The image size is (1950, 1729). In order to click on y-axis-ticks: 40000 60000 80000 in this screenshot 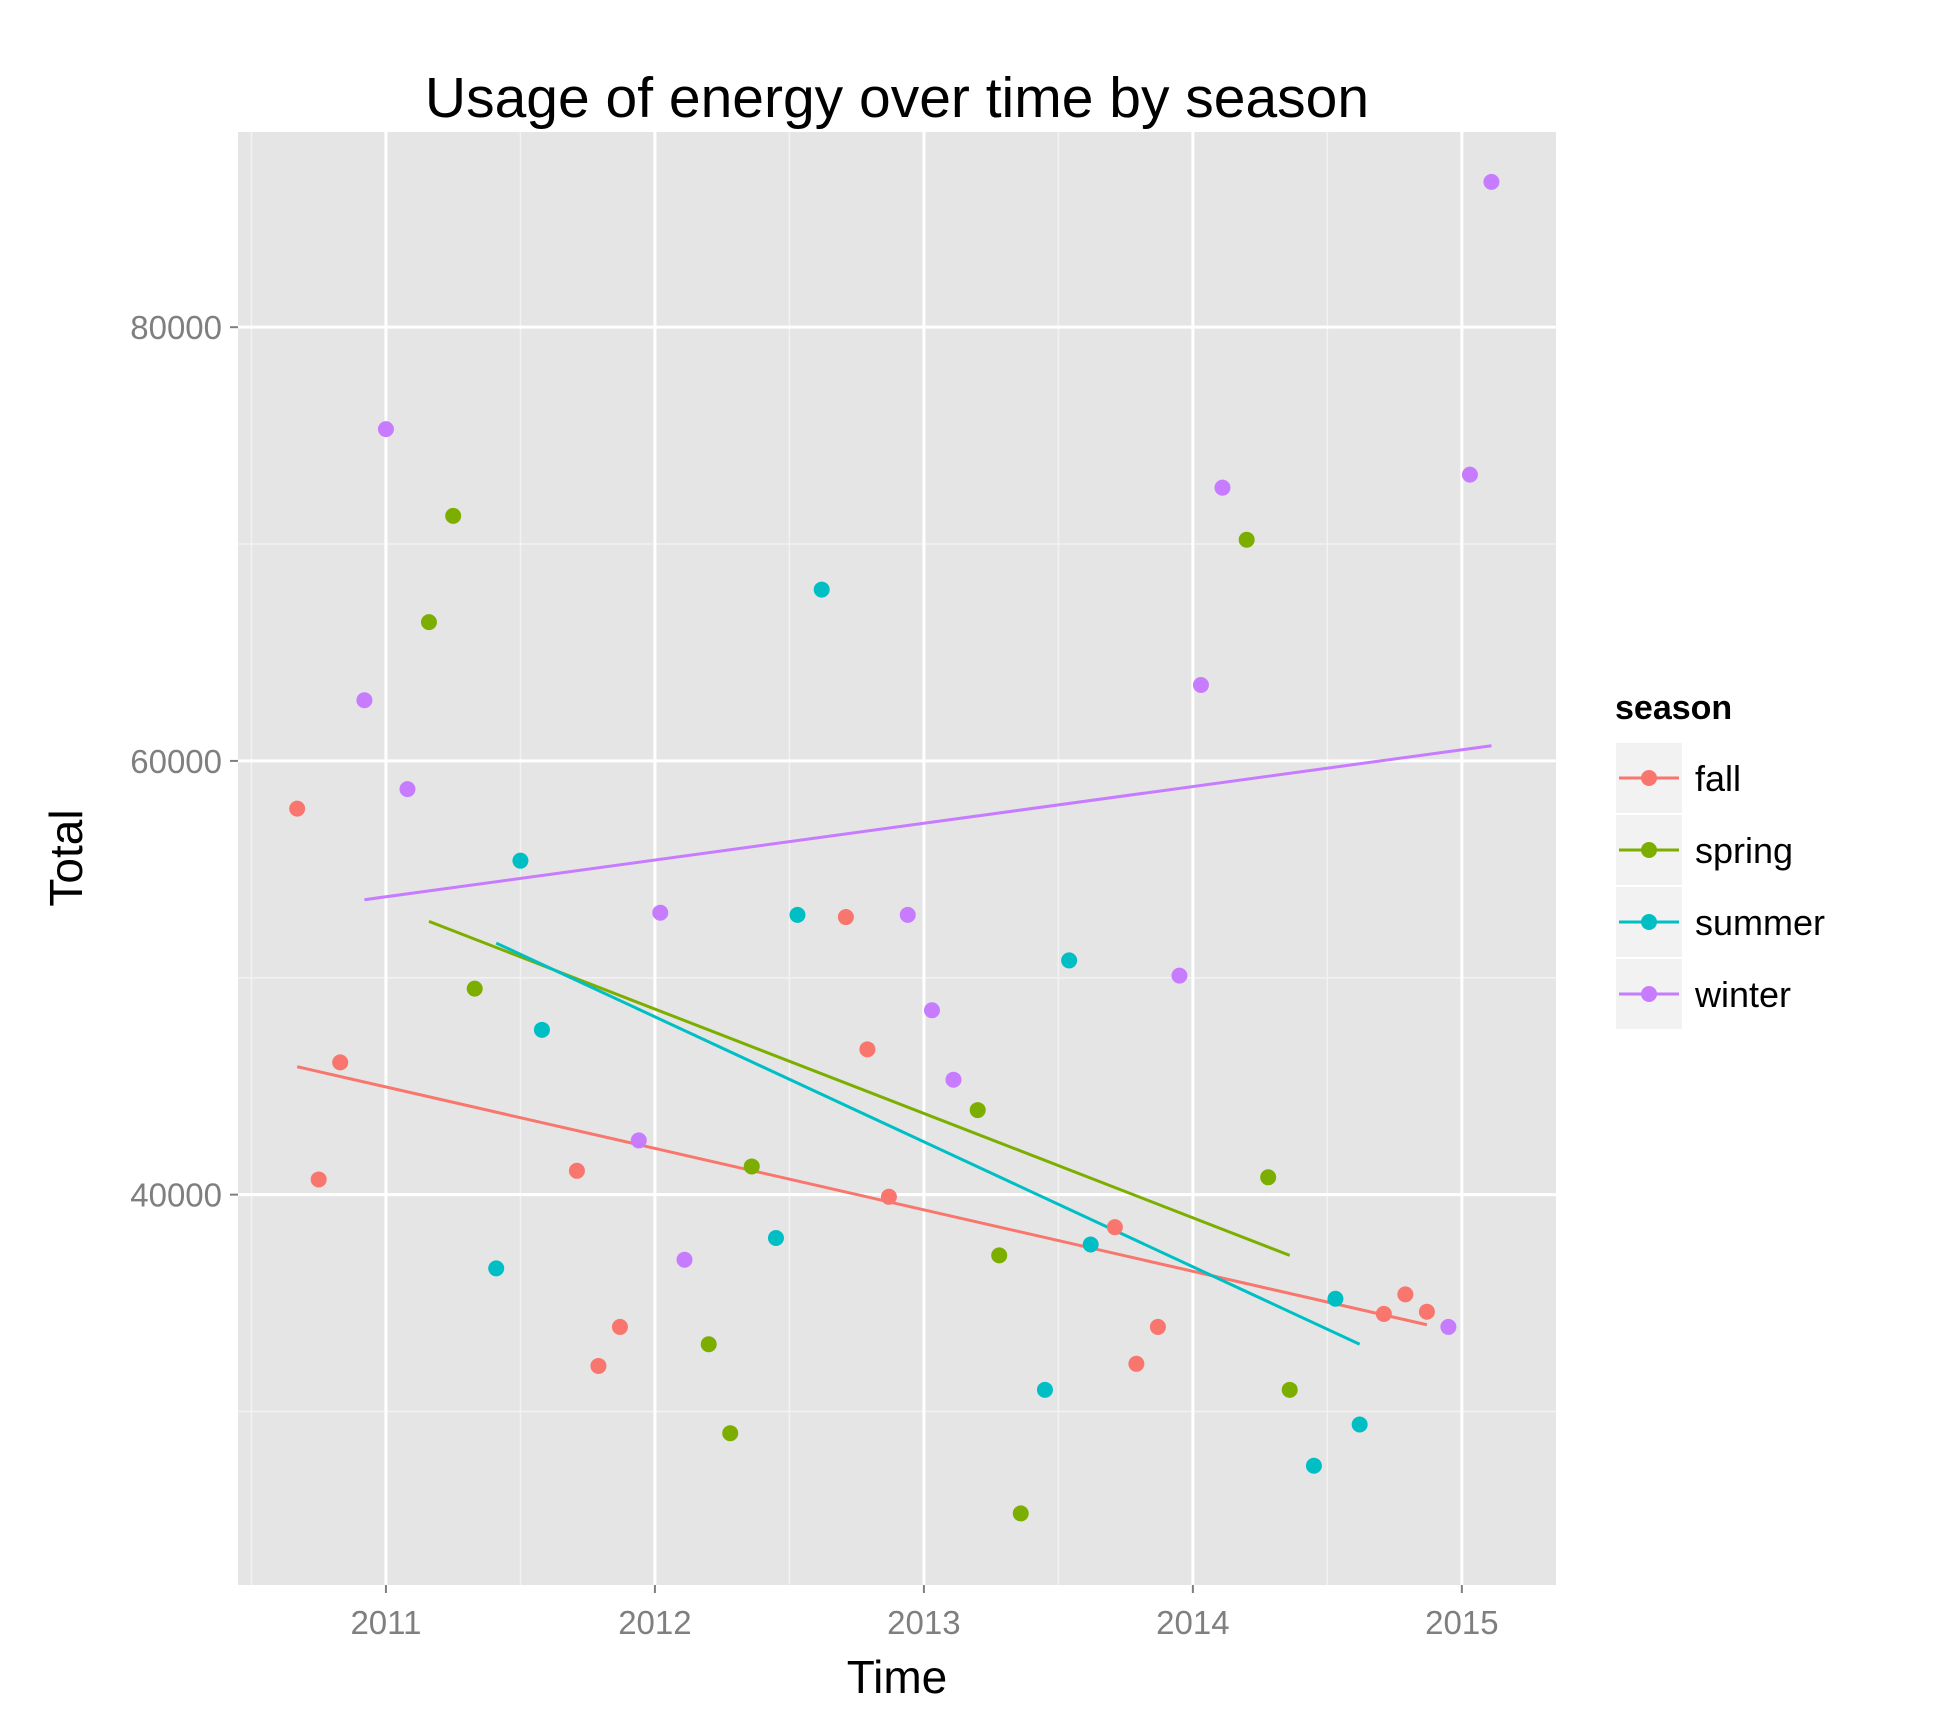, I will do `click(184, 761)`.